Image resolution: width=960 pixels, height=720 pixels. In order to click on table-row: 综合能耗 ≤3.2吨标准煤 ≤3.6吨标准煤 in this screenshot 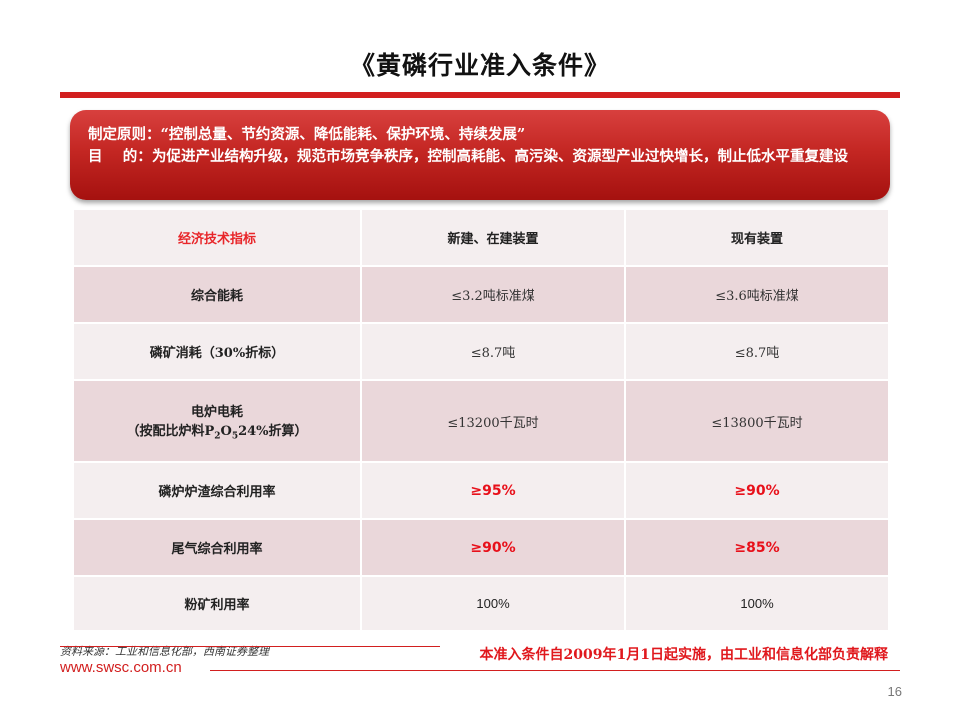, I will do `click(481, 294)`.